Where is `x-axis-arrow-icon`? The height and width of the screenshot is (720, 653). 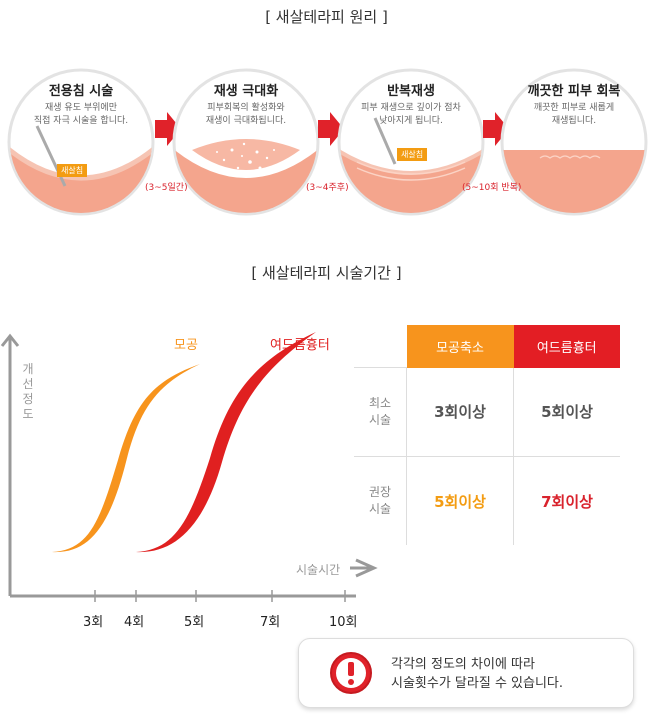
x-axis-arrow-icon is located at coordinates (366, 568).